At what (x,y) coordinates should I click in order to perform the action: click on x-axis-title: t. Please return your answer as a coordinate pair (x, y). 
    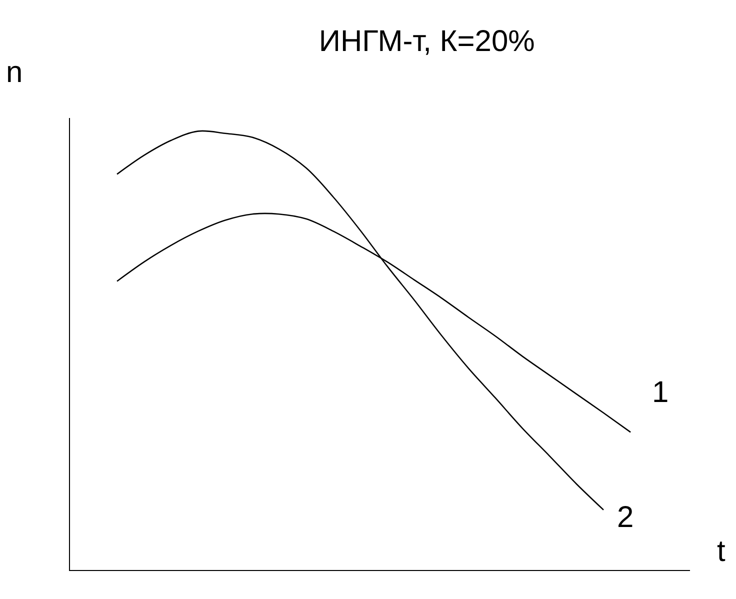
    Looking at the image, I should click on (721, 551).